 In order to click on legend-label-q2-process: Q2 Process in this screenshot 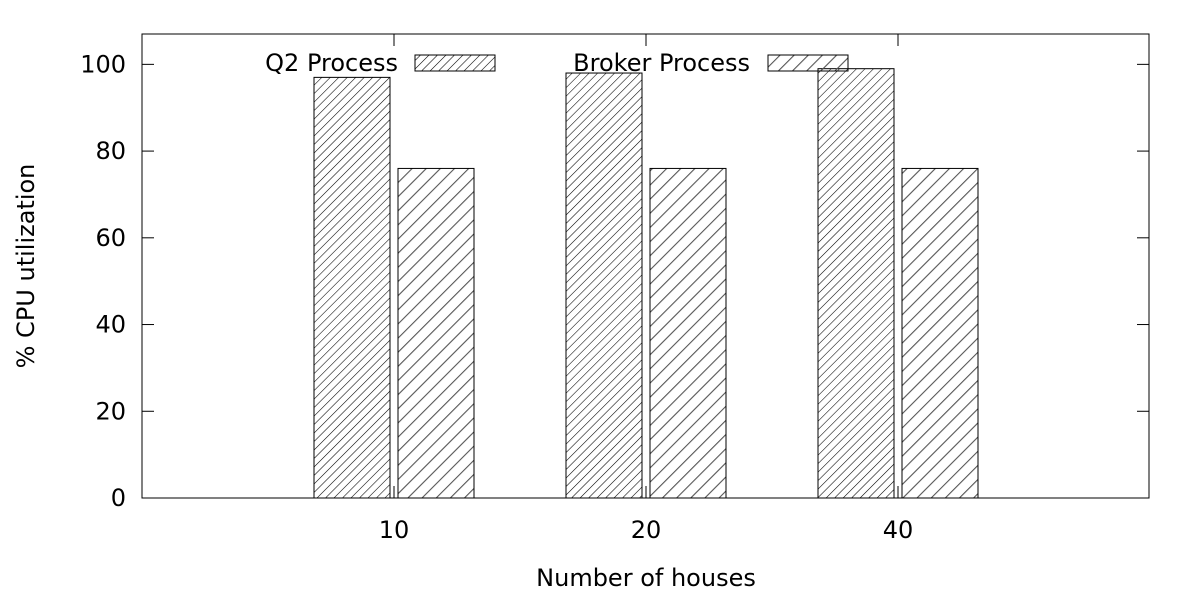, I will do `click(331, 63)`.